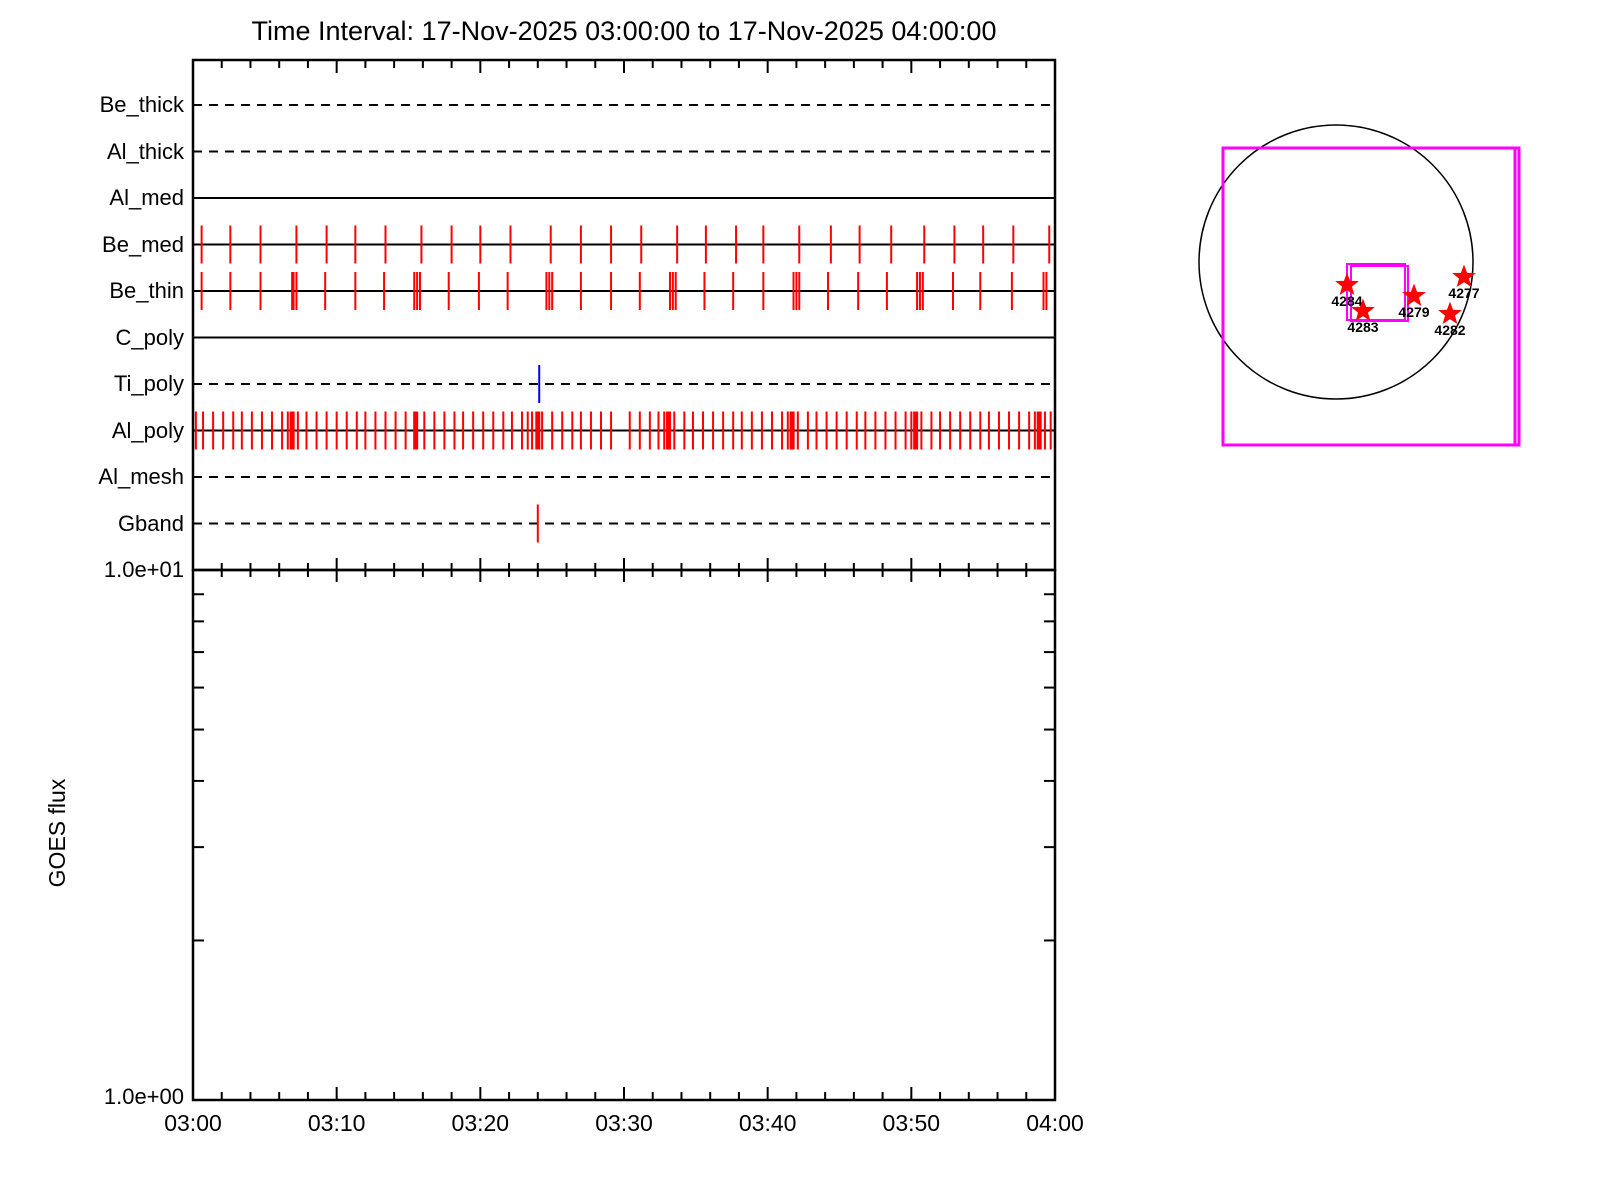 The width and height of the screenshot is (1600, 1200). I want to click on time-tick-label: 03:50, so click(911, 1123).